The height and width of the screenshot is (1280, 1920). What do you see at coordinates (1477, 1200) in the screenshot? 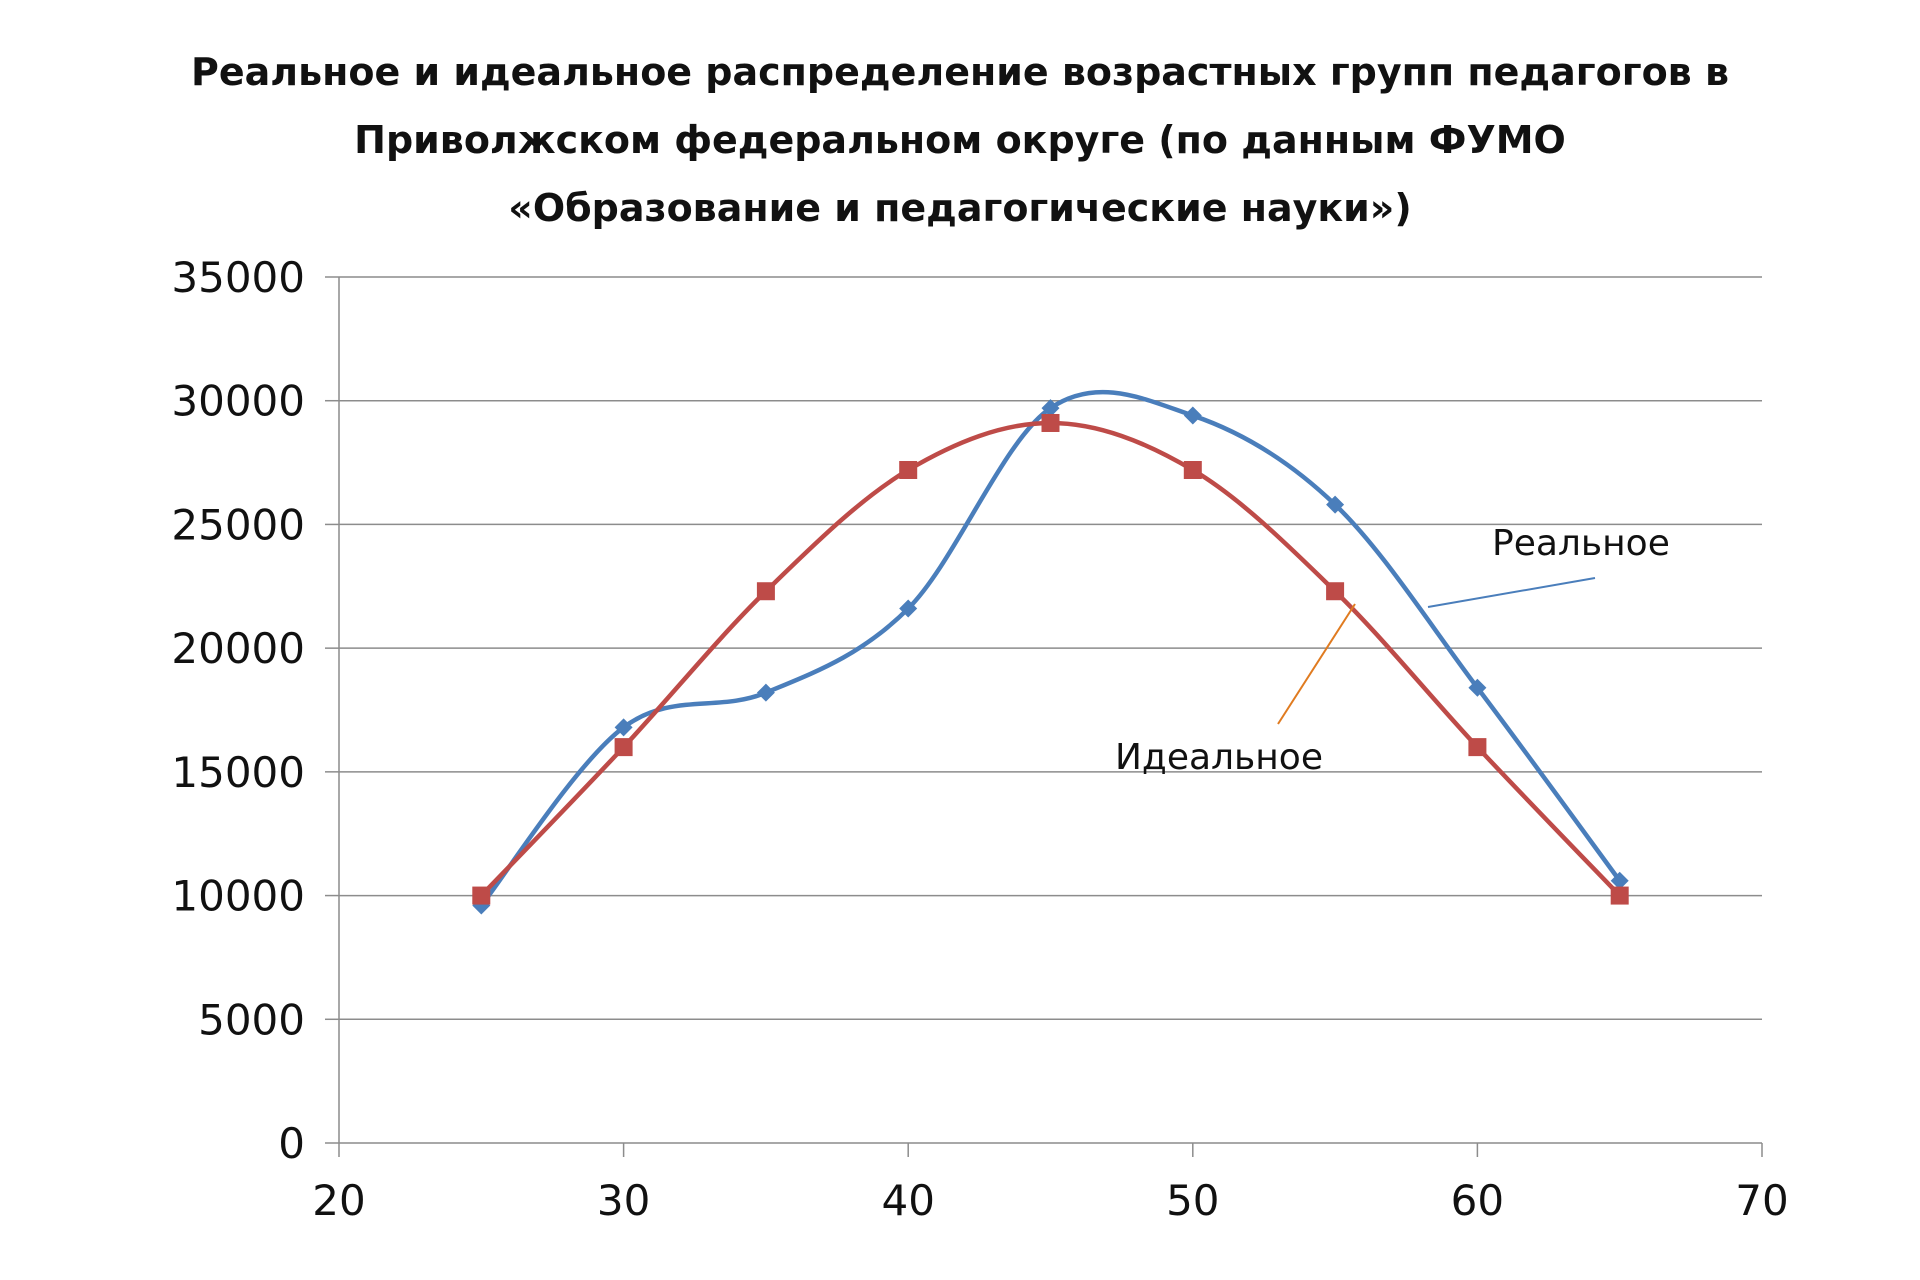
I see `x-tick-label: 60` at bounding box center [1477, 1200].